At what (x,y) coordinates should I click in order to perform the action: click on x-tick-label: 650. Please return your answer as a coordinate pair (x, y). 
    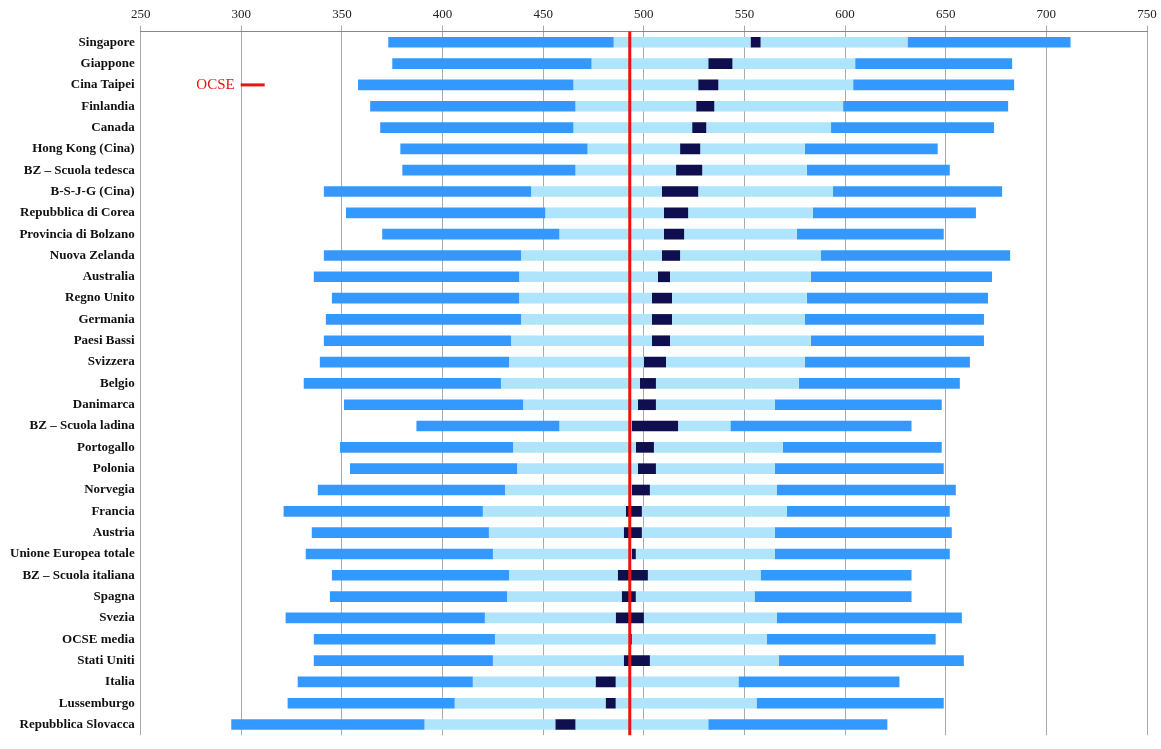
    Looking at the image, I should click on (945, 14).